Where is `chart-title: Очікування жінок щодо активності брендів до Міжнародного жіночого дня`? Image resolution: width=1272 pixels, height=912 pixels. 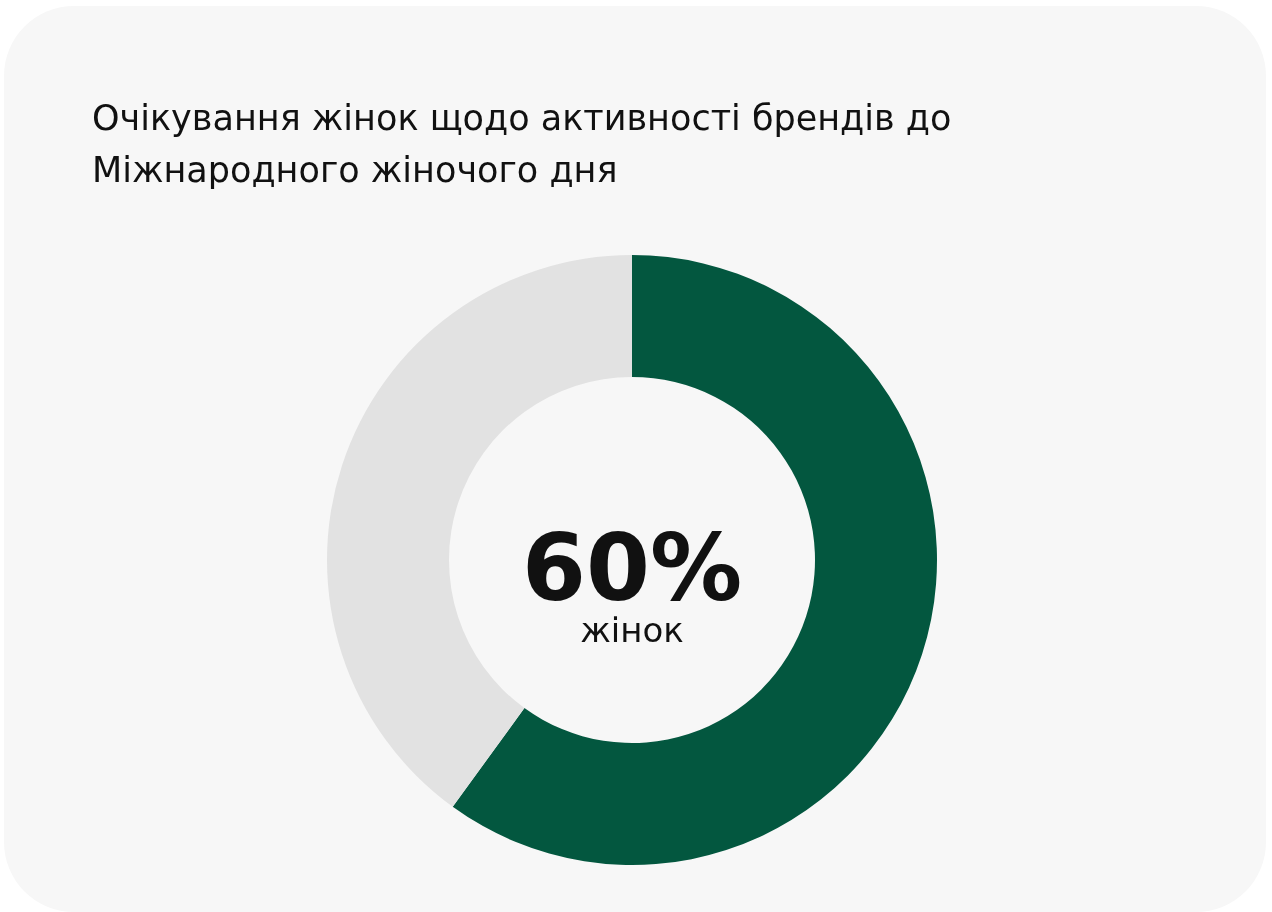
chart-title: Очікування жінок щодо активності брендів до Міжнародного жіночого дня is located at coordinates (522, 144).